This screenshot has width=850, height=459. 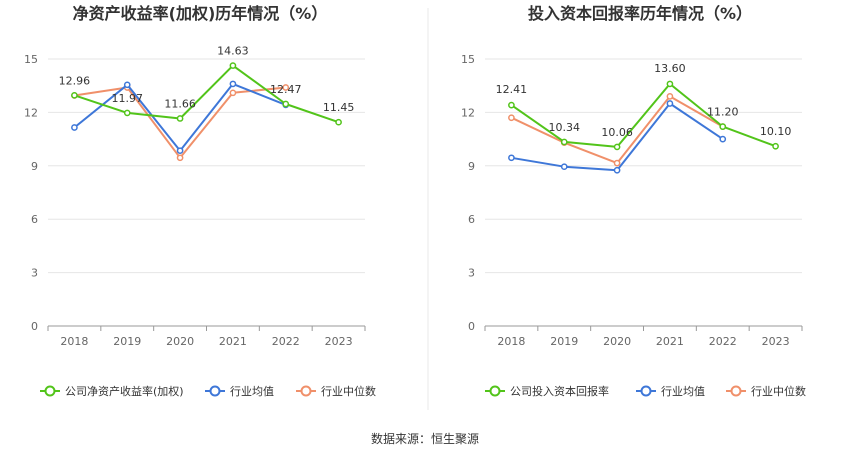 I want to click on data-label: 11.97, so click(x=128, y=98).